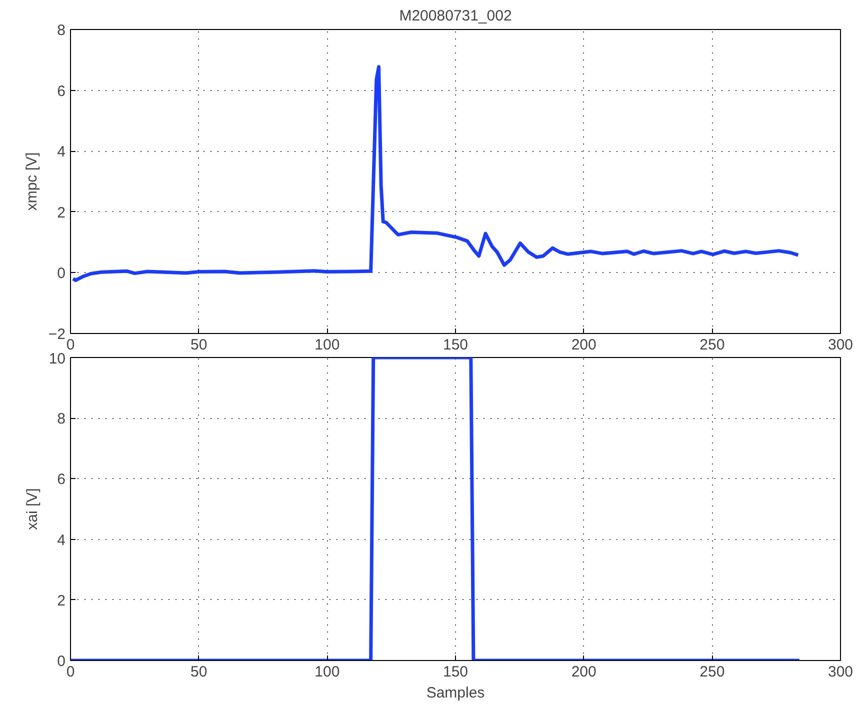  Describe the element at coordinates (32, 509) in the screenshot. I see `y-axis-title: xai [V]` at that location.